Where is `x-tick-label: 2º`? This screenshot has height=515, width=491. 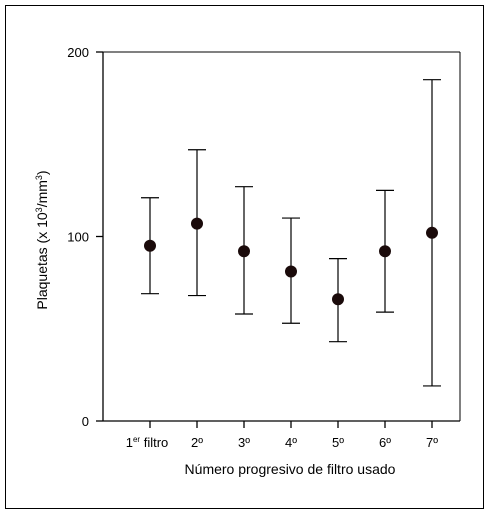 x-tick-label: 2º is located at coordinates (197, 442).